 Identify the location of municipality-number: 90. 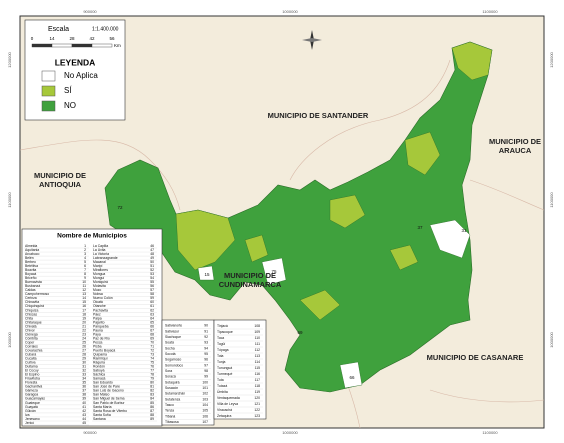
(206, 326).